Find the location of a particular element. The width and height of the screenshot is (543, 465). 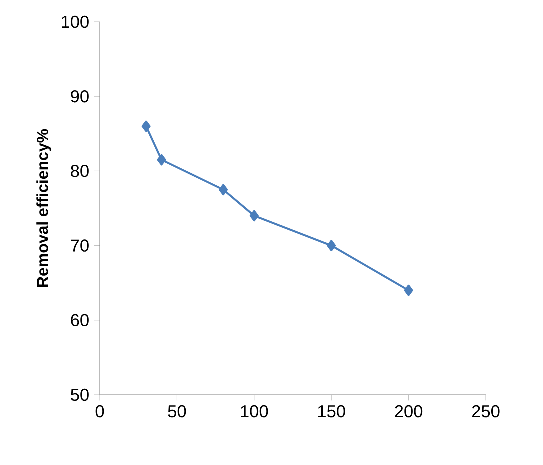

x-tick-label: 100 is located at coordinates (254, 411).